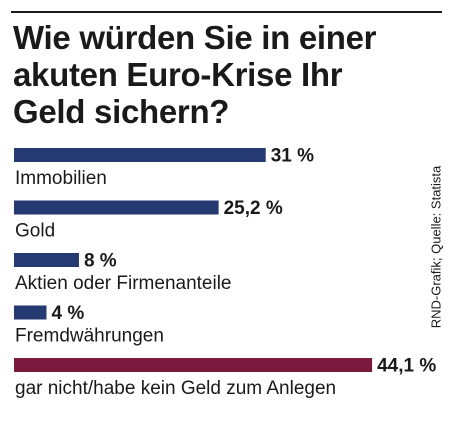 The height and width of the screenshot is (434, 454). I want to click on chart-title-line-3: Geld sichern?, so click(121, 111).